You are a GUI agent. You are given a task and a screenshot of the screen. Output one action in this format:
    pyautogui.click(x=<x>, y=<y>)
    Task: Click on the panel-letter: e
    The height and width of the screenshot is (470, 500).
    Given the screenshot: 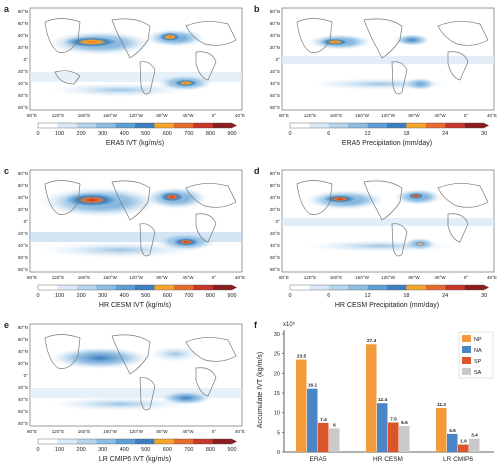 What is the action you would take?
    pyautogui.click(x=6, y=325)
    